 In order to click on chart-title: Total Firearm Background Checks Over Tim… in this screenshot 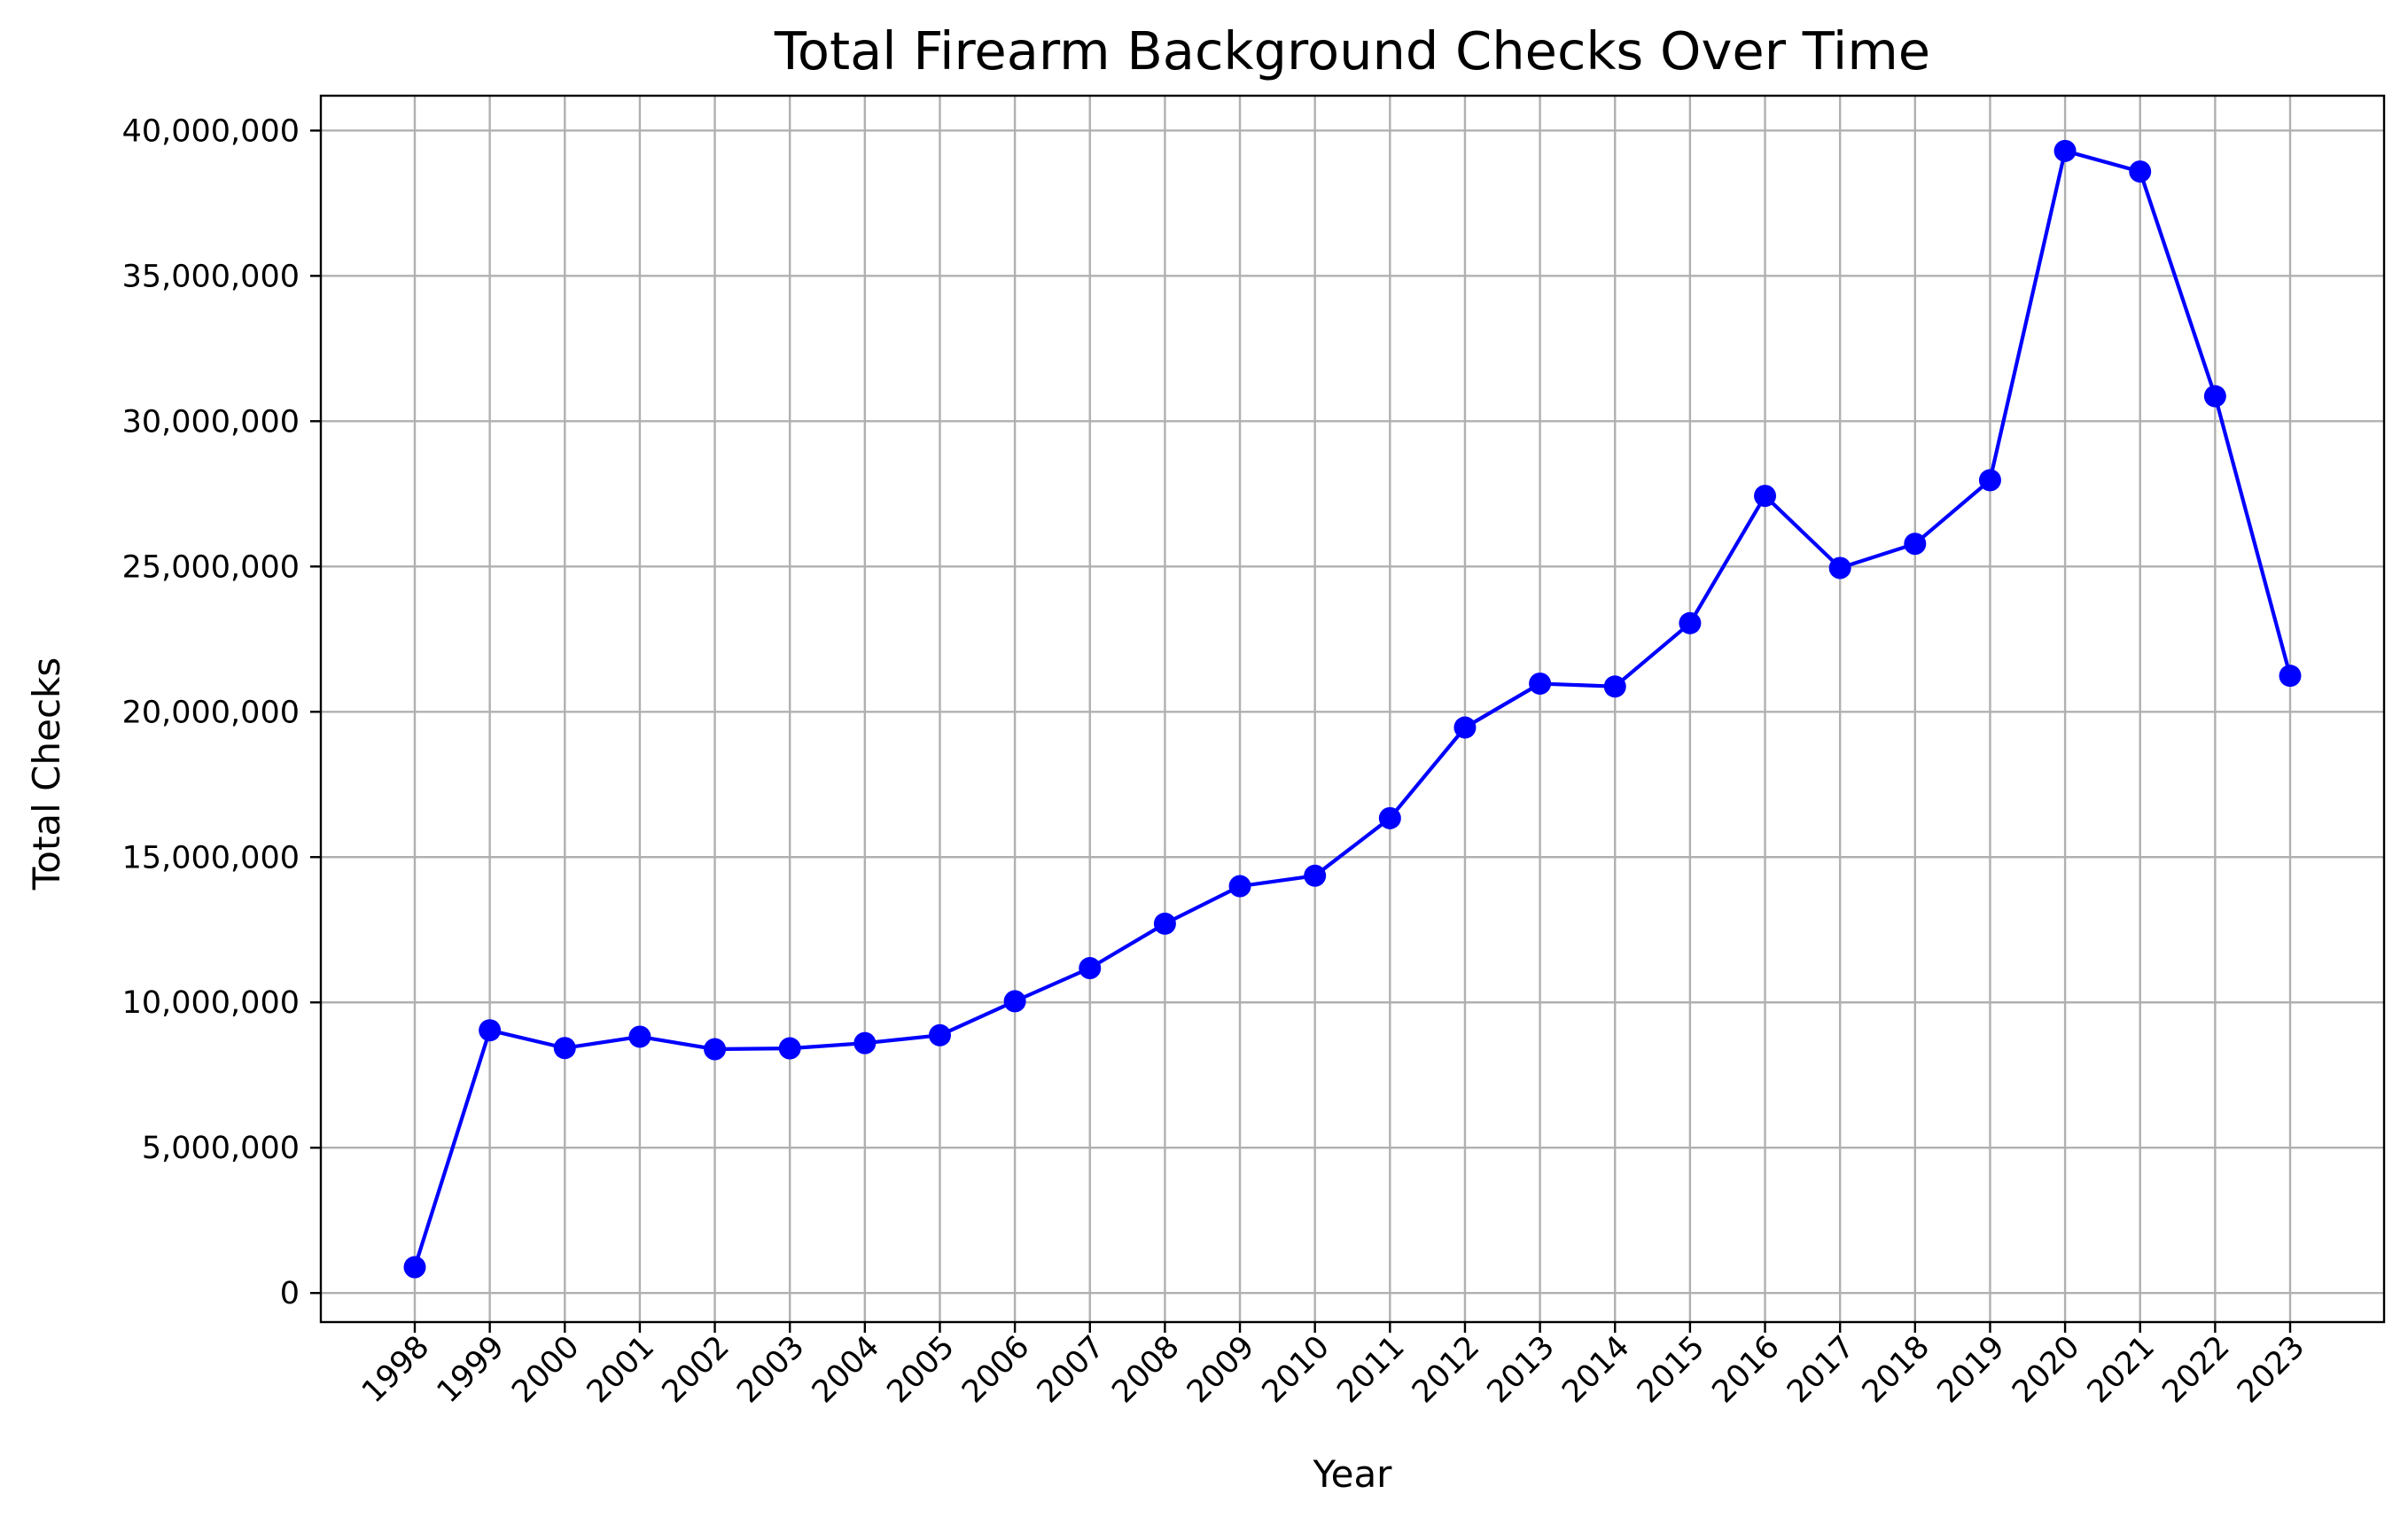, I will do `click(1352, 51)`.